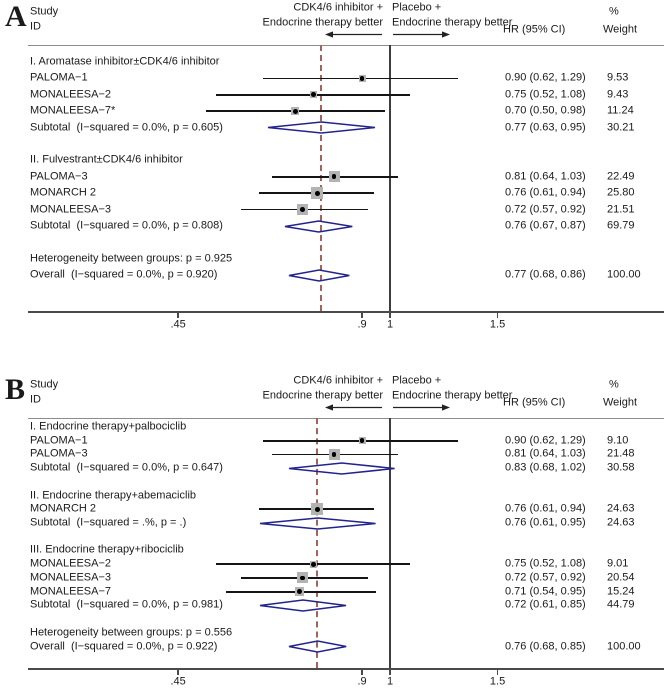  Describe the element at coordinates (346, 418) in the screenshot. I see `header-separator` at that location.